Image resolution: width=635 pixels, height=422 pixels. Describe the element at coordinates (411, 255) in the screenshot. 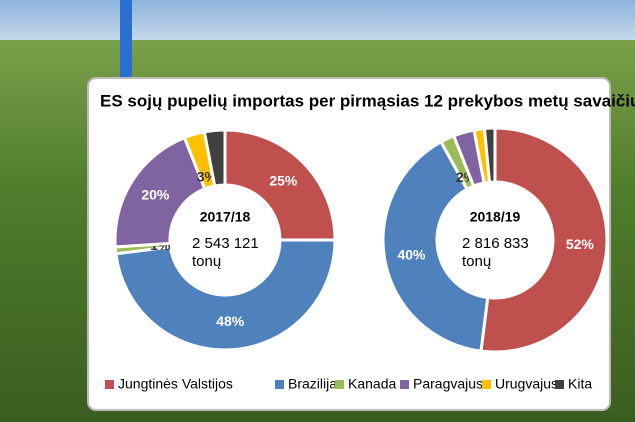

I see `data-label: 40%` at that location.